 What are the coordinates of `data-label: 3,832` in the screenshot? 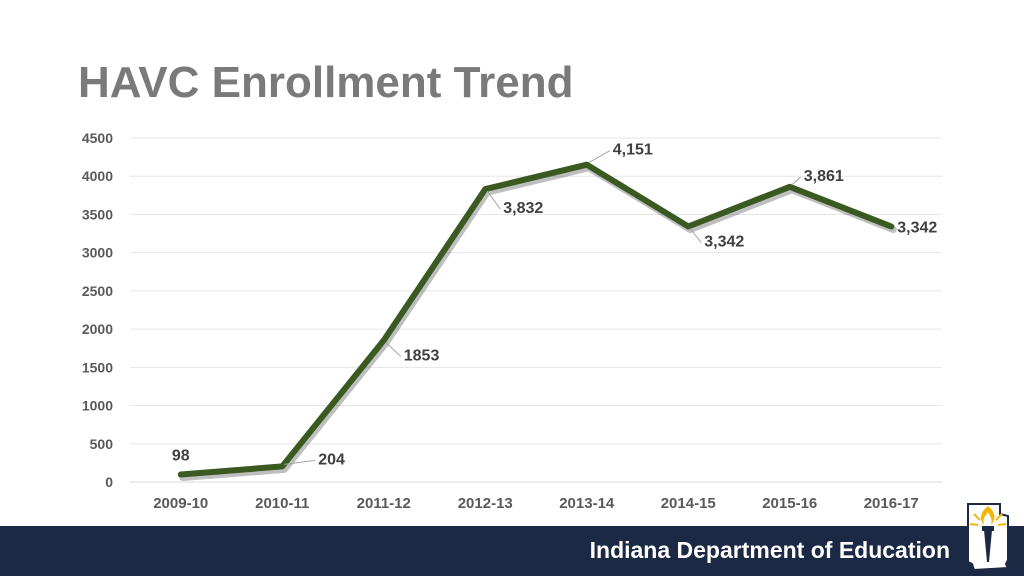 It's located at (523, 208).